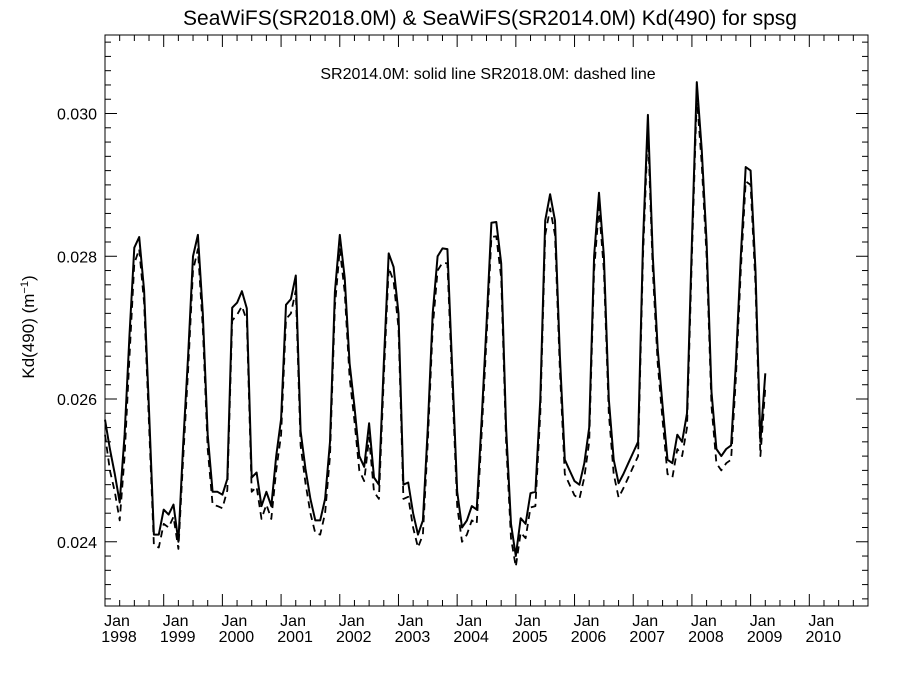 This screenshot has width=900, height=675. What do you see at coordinates (178, 637) in the screenshot?
I see `x-tick-year: 1999` at bounding box center [178, 637].